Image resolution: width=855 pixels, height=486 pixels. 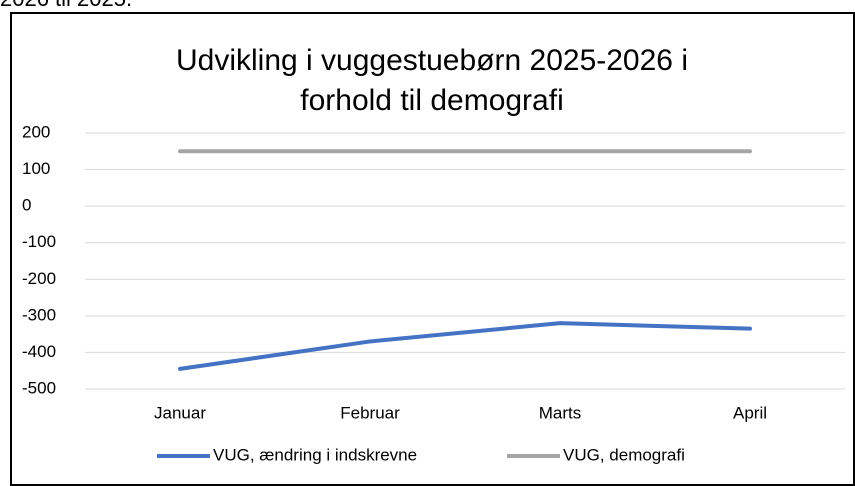 What do you see at coordinates (750, 412) in the screenshot?
I see `x-tick-label: April` at bounding box center [750, 412].